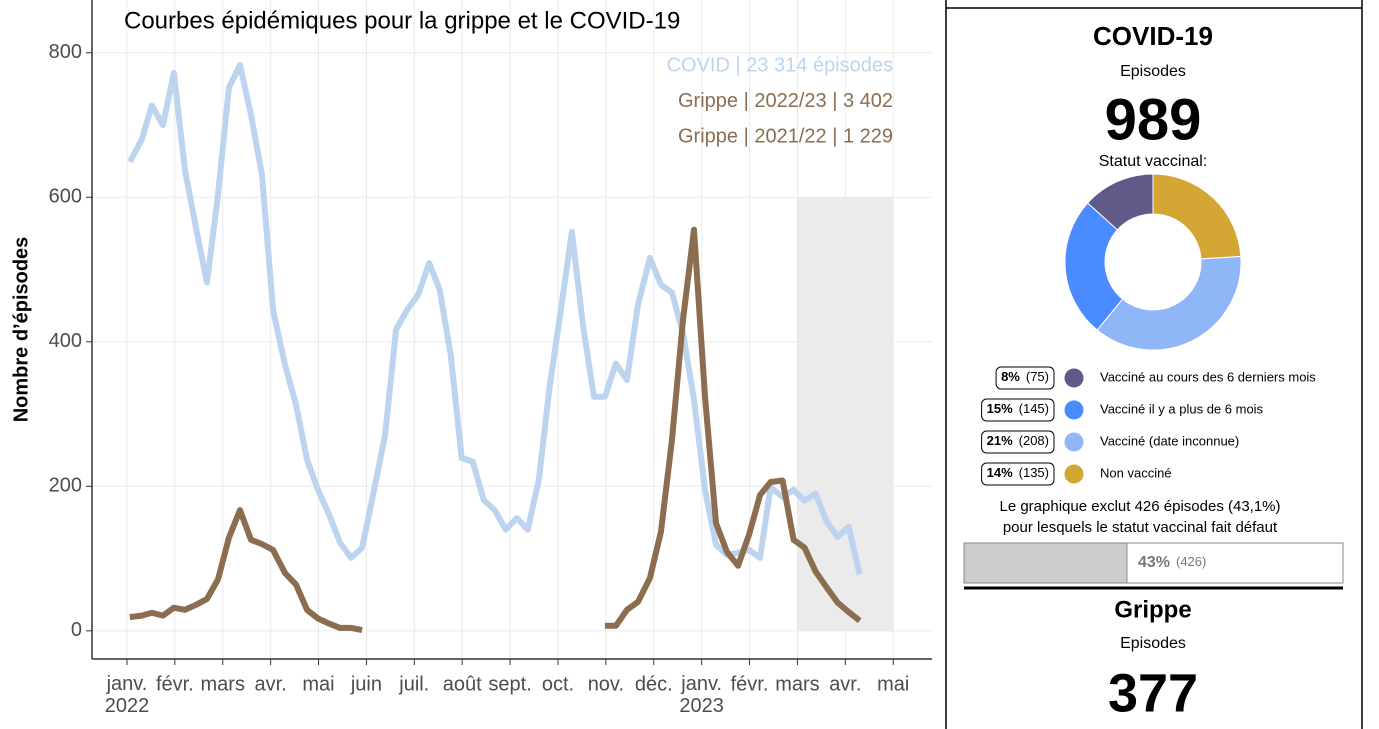  Describe the element at coordinates (127, 695) in the screenshot. I see `x-tick-label: janv. 2022` at that location.